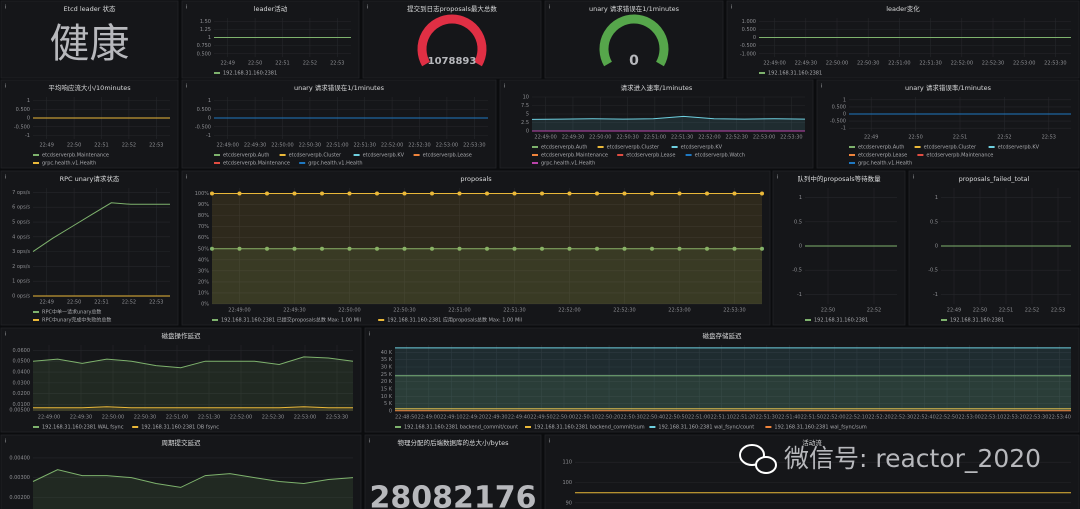 The image size is (1080, 509). What do you see at coordinates (721, 418) in the screenshot?
I see `x-tick-label: 22:51:10` at bounding box center [721, 418].